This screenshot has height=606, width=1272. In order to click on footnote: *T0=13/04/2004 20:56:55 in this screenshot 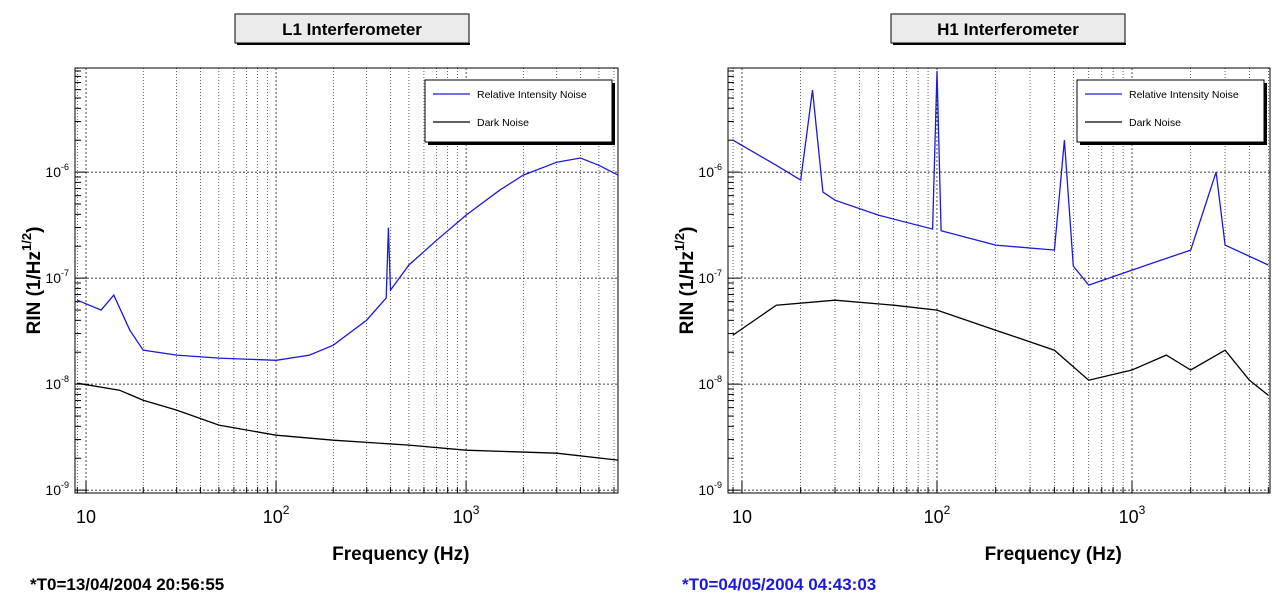, I will do `click(127, 584)`.